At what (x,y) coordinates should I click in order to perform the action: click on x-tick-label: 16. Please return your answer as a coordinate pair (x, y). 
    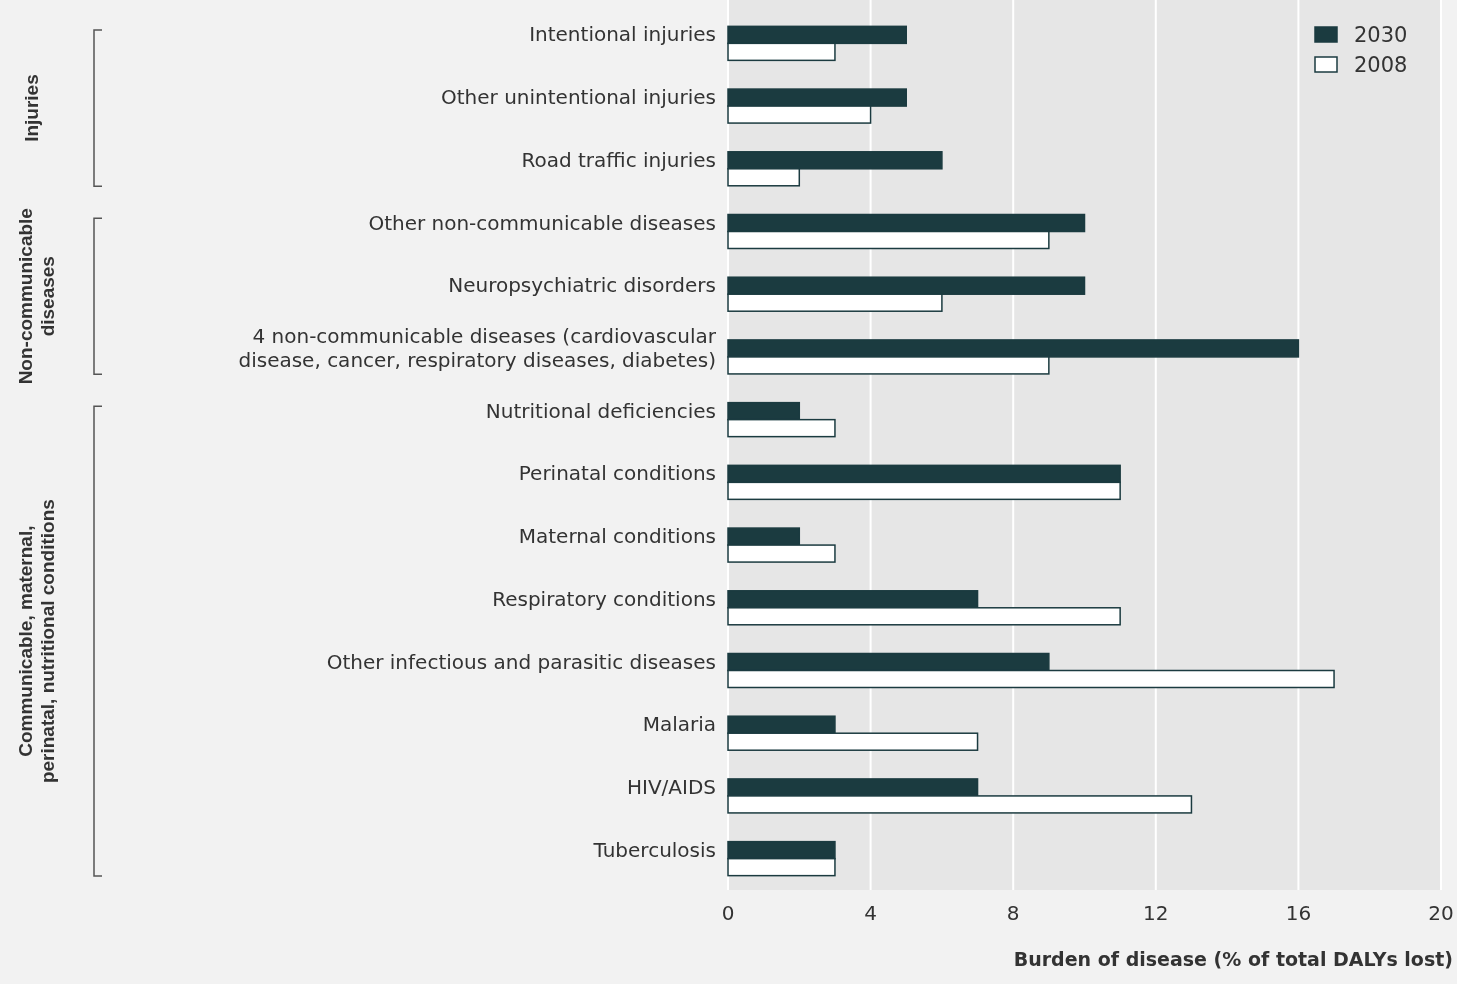
    Looking at the image, I should click on (1298, 913).